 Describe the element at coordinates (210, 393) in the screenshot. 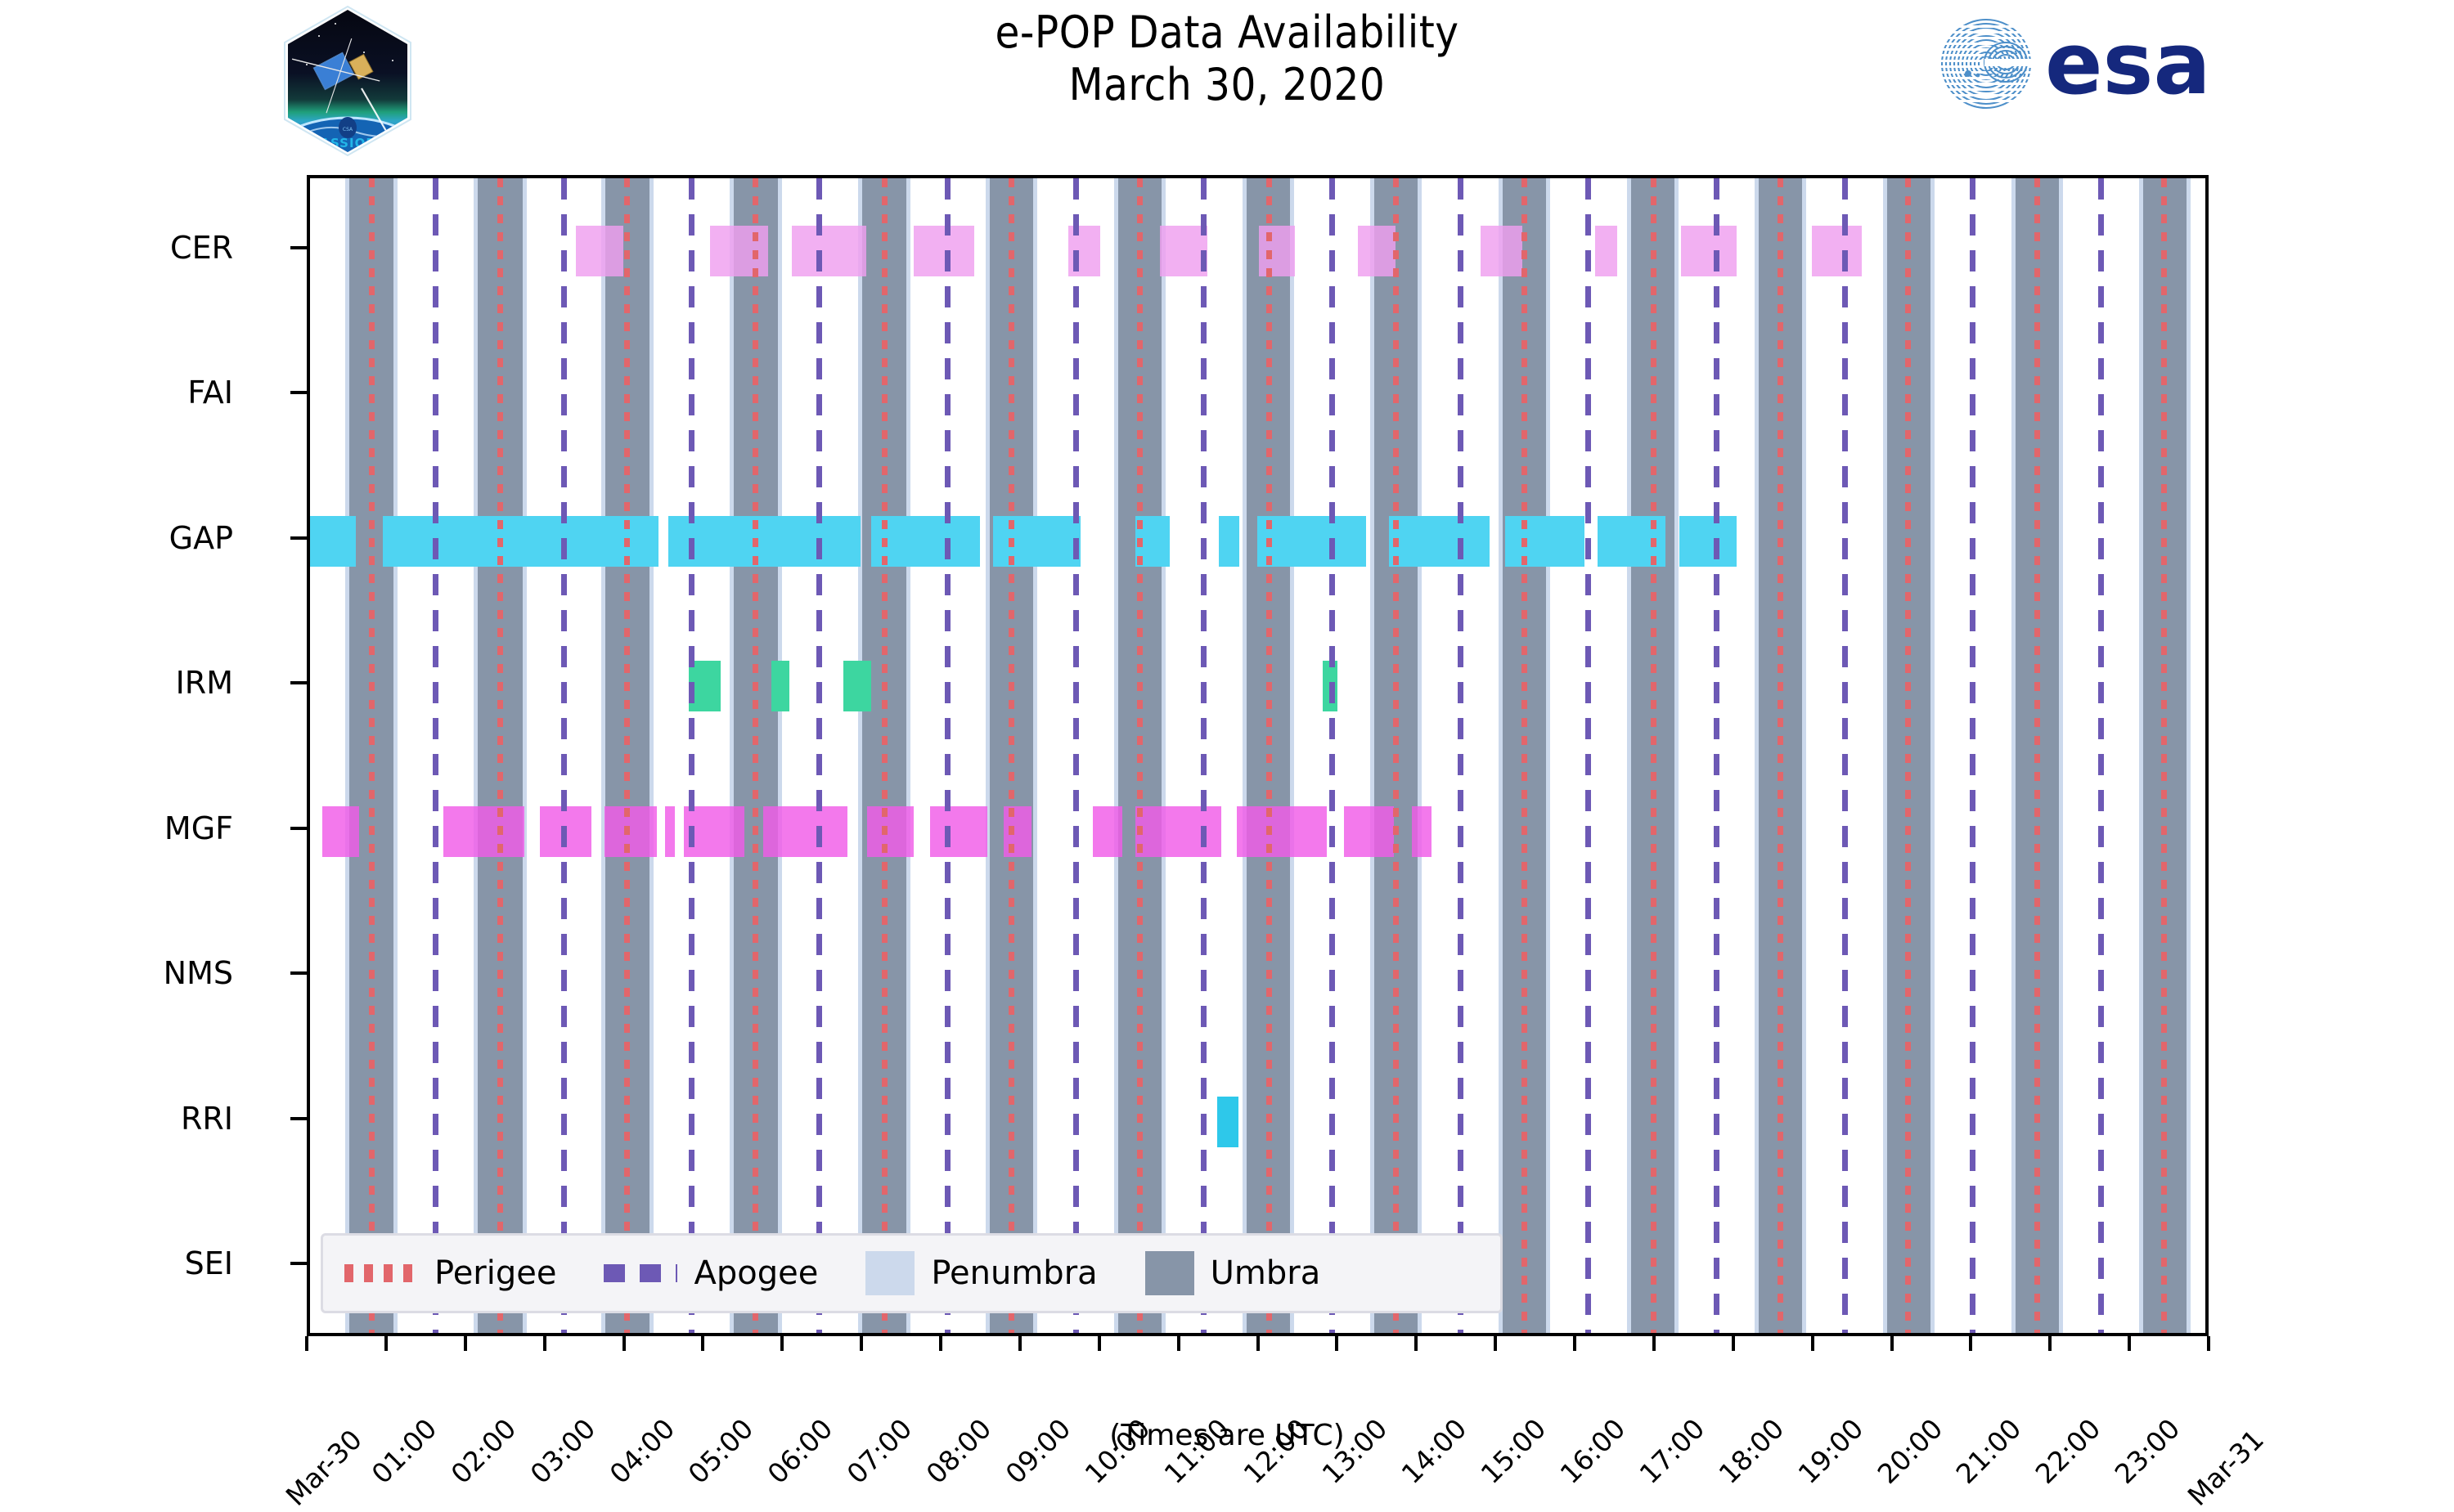

I see `y-tick-label-fai: FAI` at that location.